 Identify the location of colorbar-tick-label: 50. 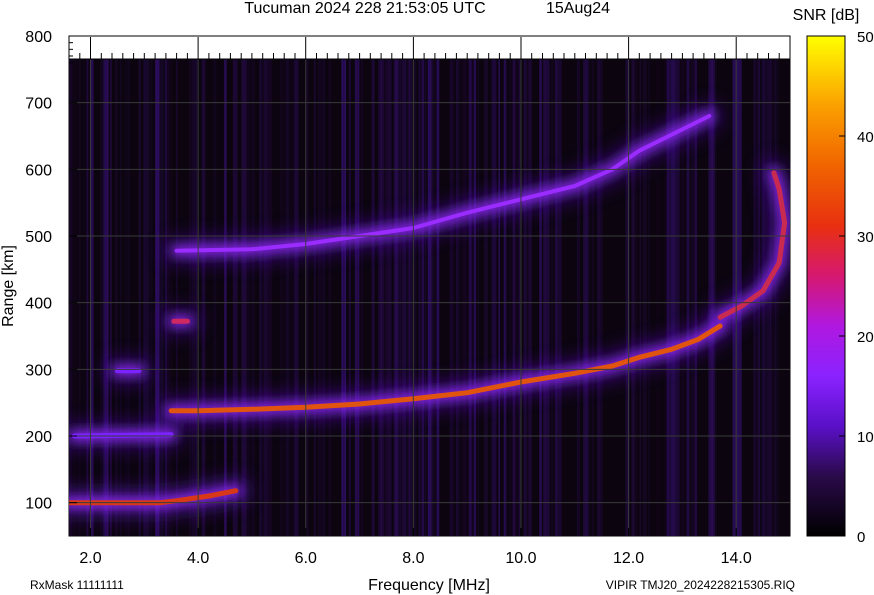
(865, 37).